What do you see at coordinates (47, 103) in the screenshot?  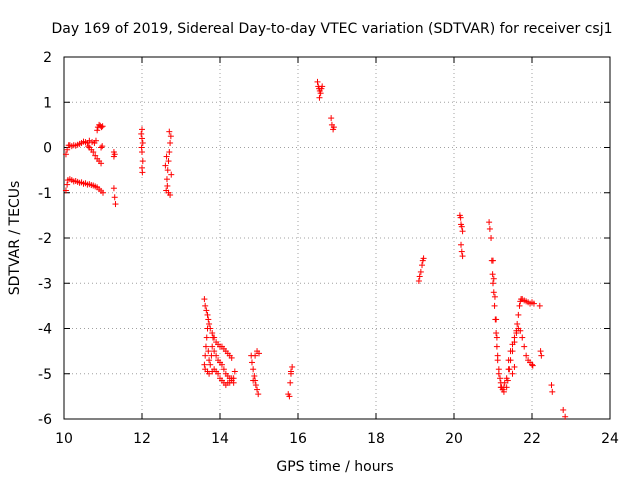 I see `y-tick-label: 1` at bounding box center [47, 103].